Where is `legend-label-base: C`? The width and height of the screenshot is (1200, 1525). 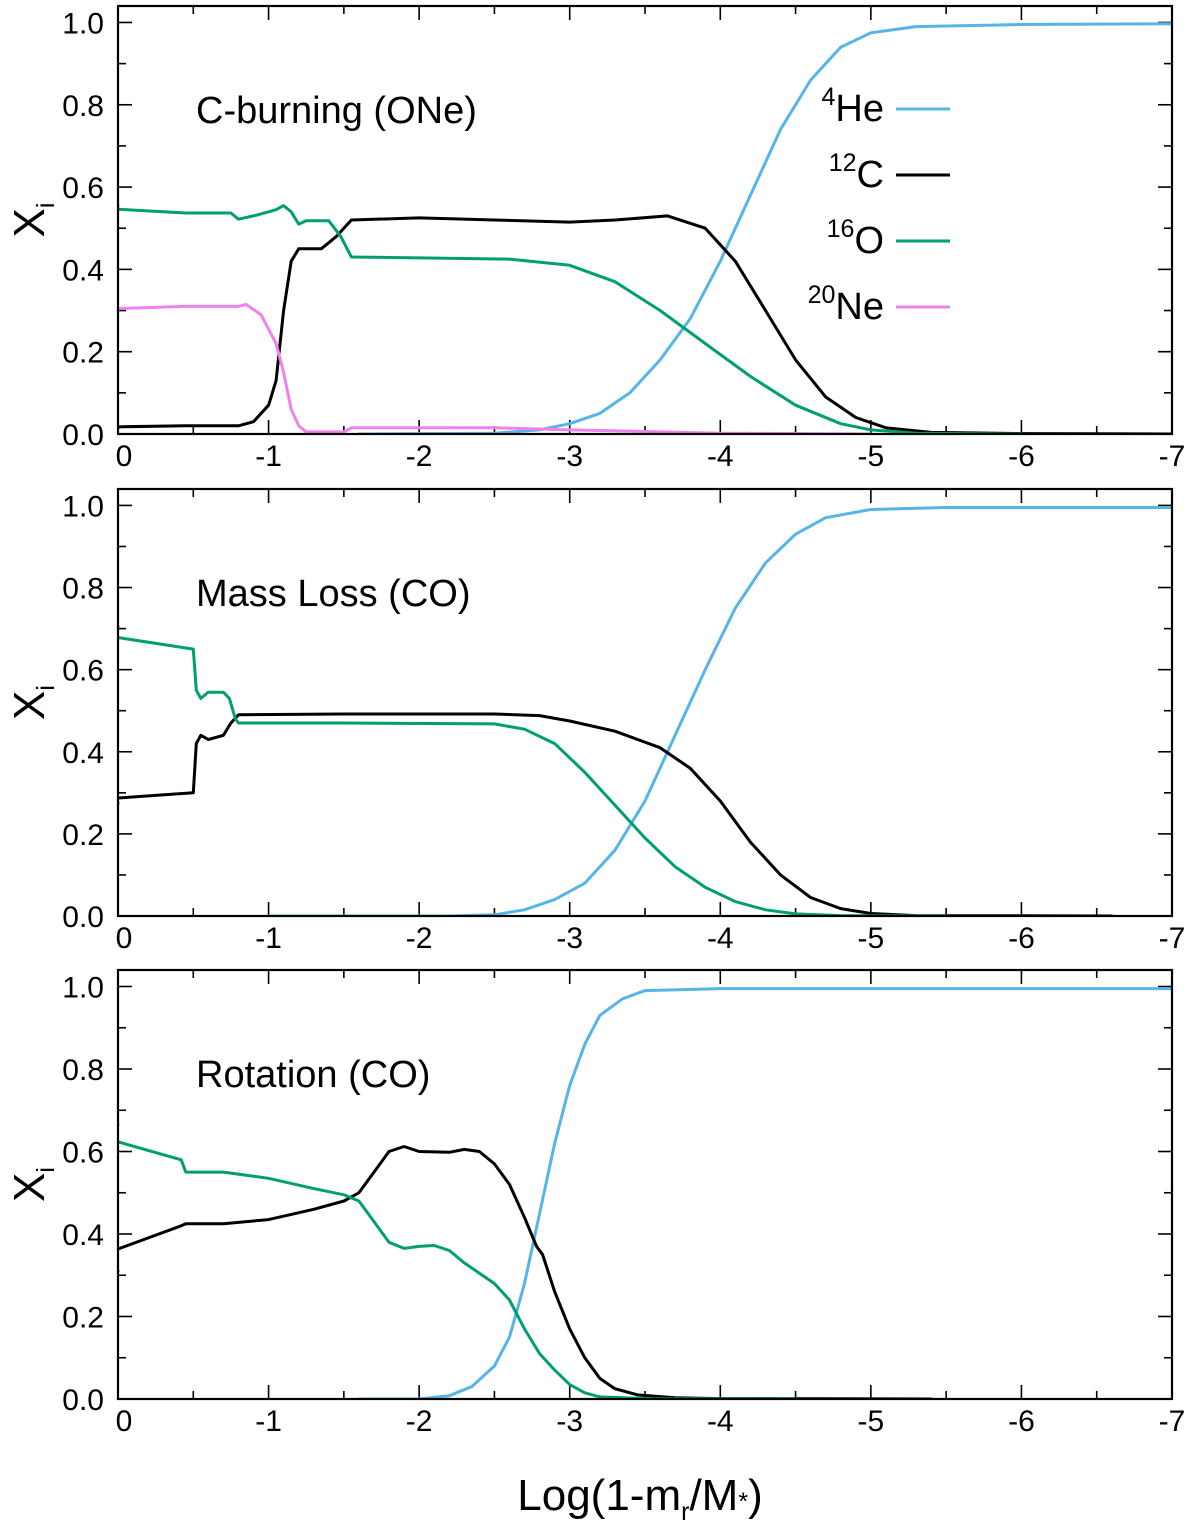 legend-label-base: C is located at coordinates (870, 175).